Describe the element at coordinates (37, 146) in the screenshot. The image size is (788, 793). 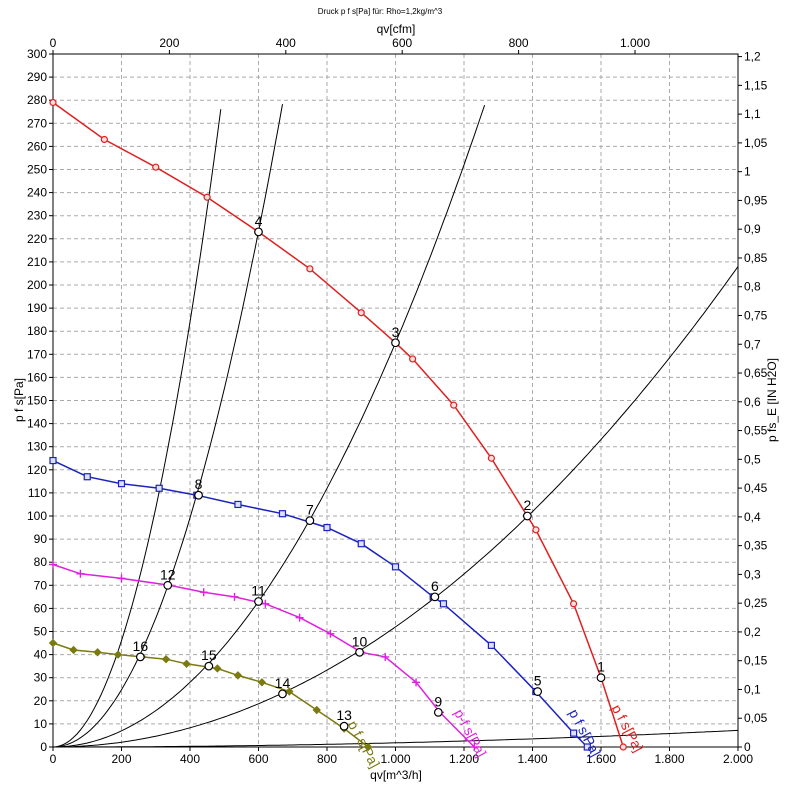
I see `y-tick-label: 260` at that location.